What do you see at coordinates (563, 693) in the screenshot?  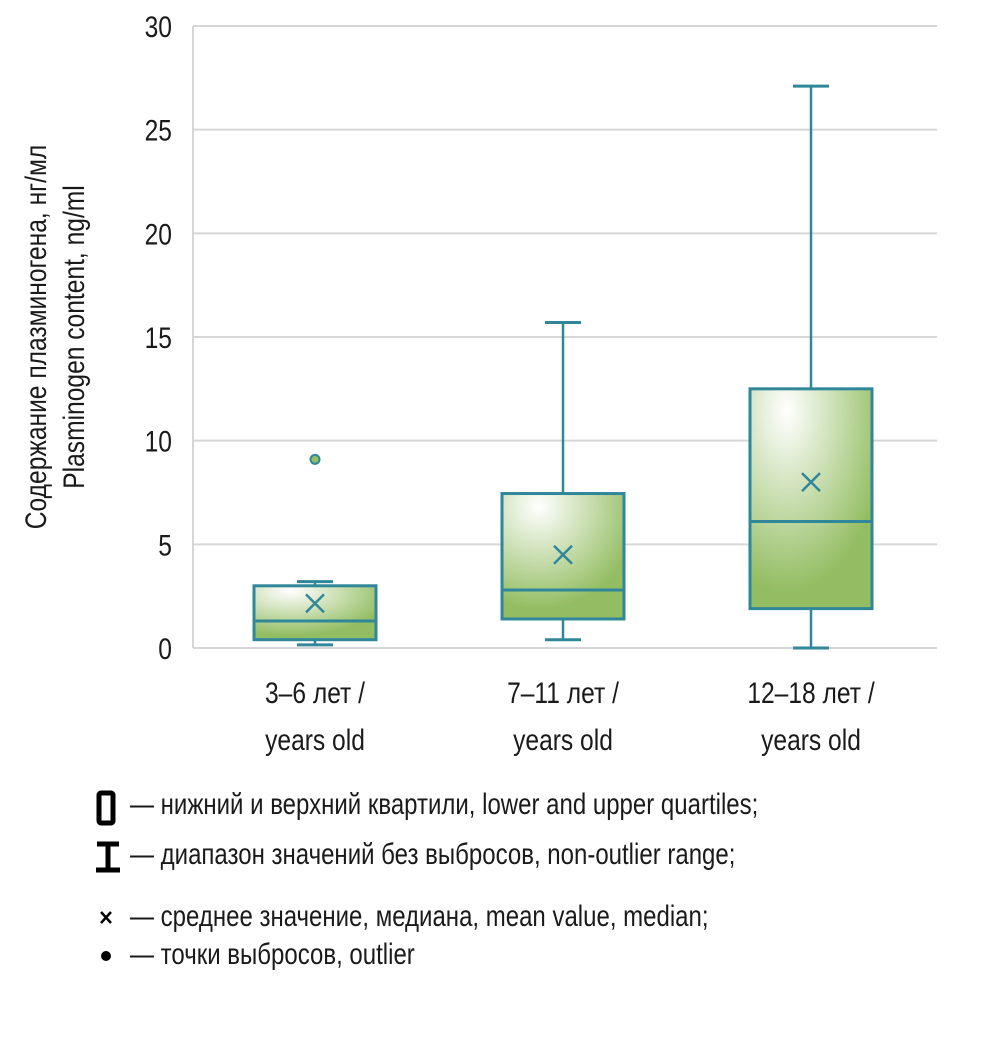 I see `x-tick-label-line1: 7–11 лет /` at bounding box center [563, 693].